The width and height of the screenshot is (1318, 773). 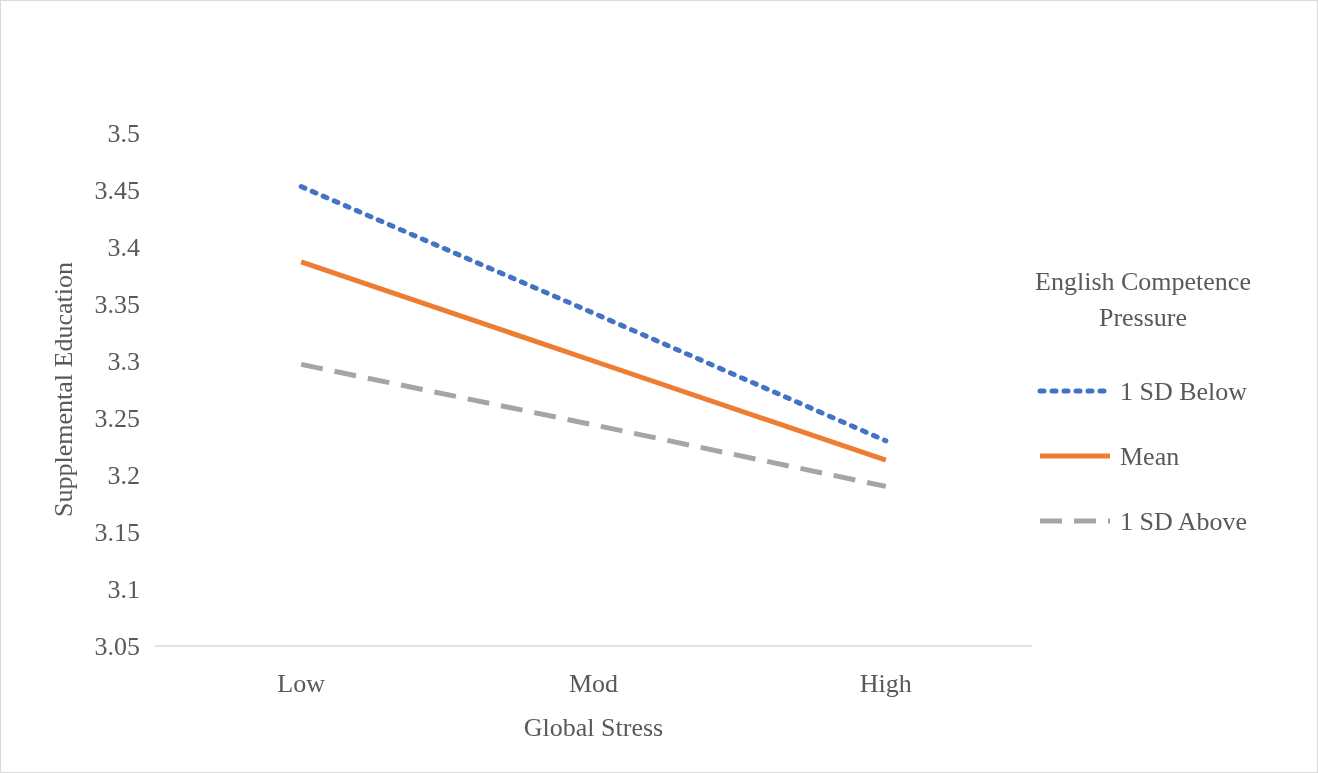 What do you see at coordinates (123, 362) in the screenshot?
I see `y-tick-label: 3.3` at bounding box center [123, 362].